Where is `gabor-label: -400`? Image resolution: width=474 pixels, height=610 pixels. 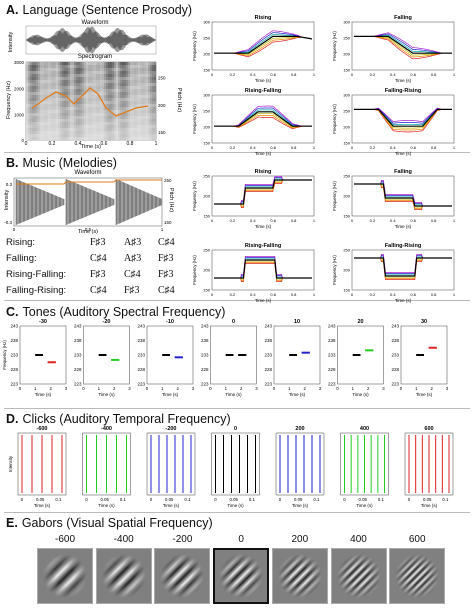
gabor-label: -400 is located at coordinates (123, 539).